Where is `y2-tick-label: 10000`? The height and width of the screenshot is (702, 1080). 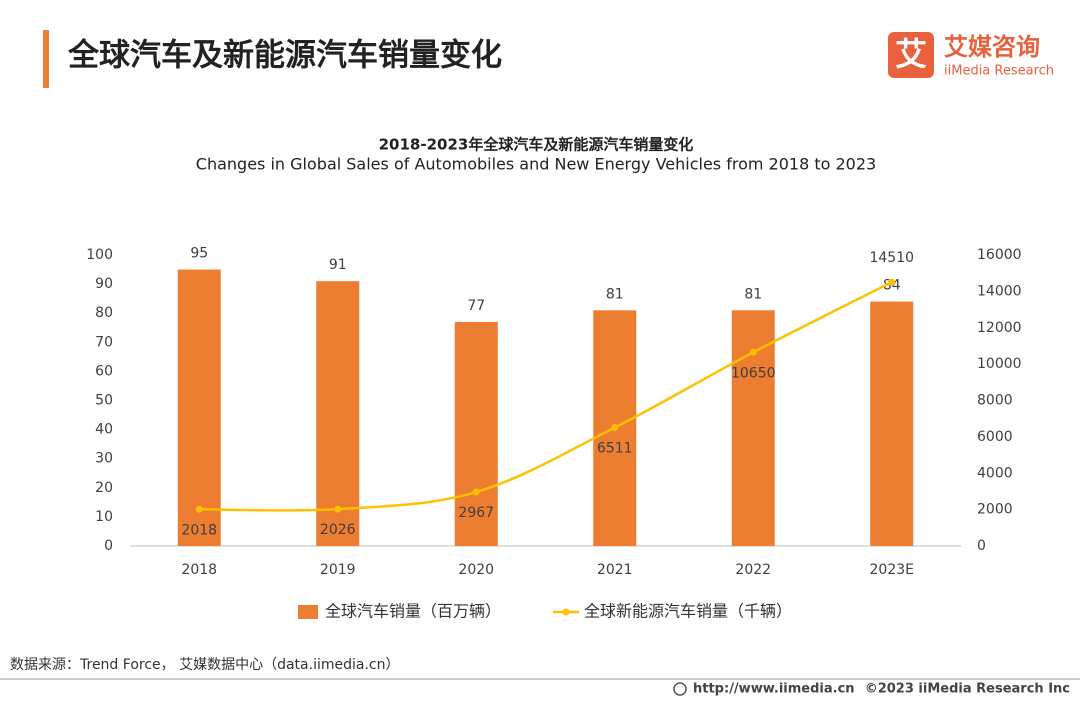
y2-tick-label: 10000 is located at coordinates (999, 364).